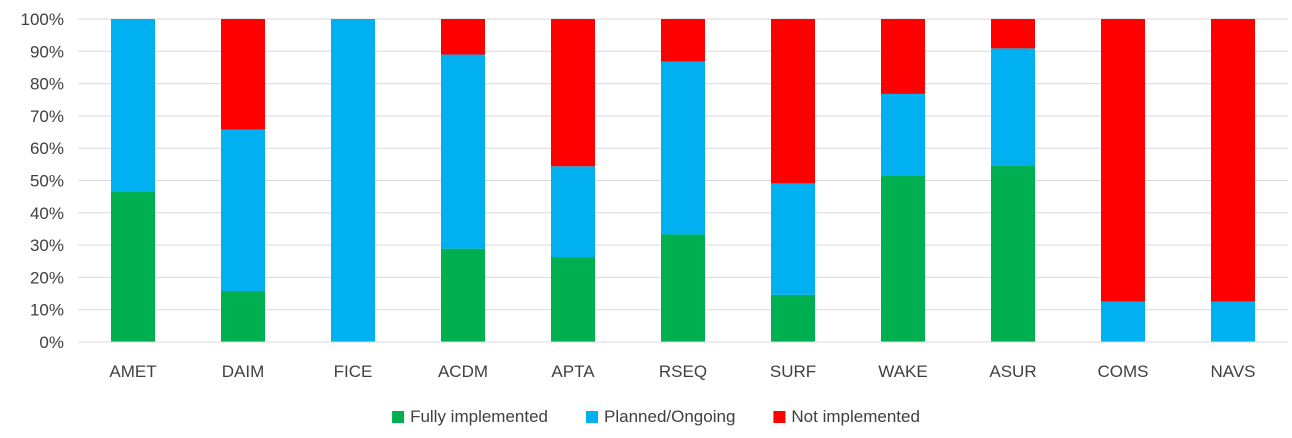 The image size is (1292, 438). What do you see at coordinates (132, 371) in the screenshot?
I see `x-tick-label: AMET` at bounding box center [132, 371].